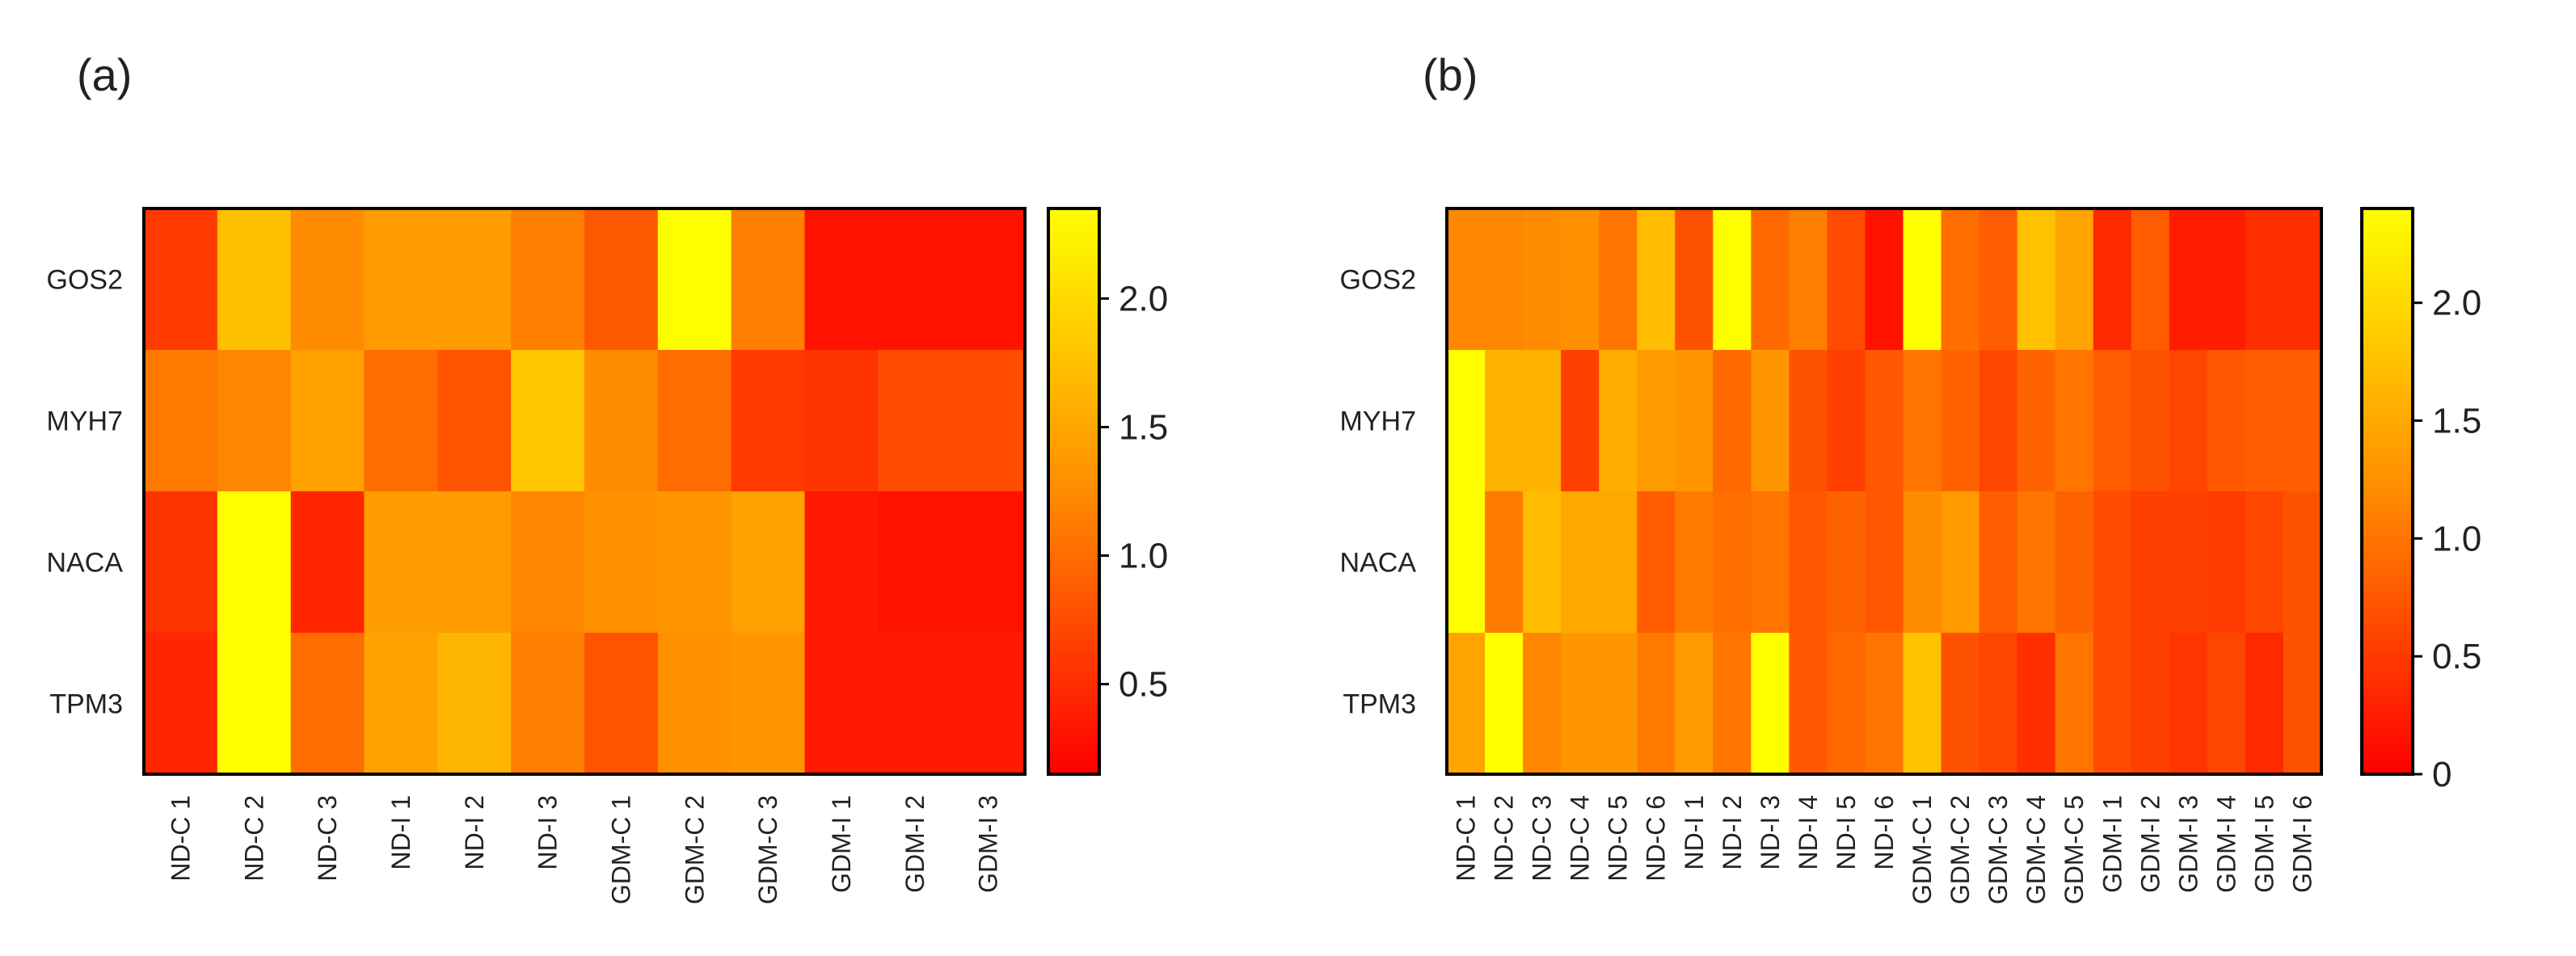 The height and width of the screenshot is (956, 2576). What do you see at coordinates (2264, 844) in the screenshot?
I see `column-label: GDM-I 5` at bounding box center [2264, 844].